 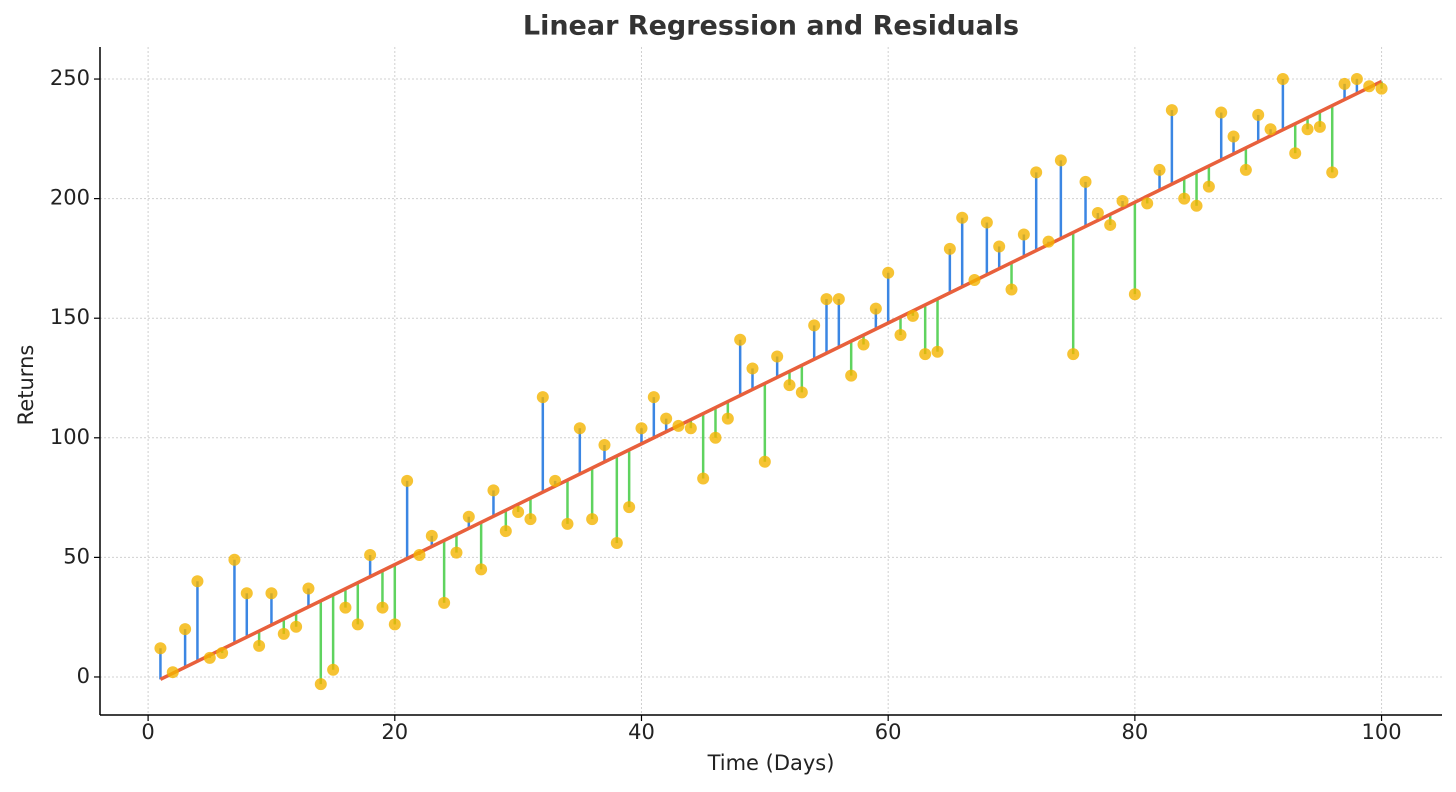 What do you see at coordinates (1382, 732) in the screenshot?
I see `x-tick-label: 100` at bounding box center [1382, 732].